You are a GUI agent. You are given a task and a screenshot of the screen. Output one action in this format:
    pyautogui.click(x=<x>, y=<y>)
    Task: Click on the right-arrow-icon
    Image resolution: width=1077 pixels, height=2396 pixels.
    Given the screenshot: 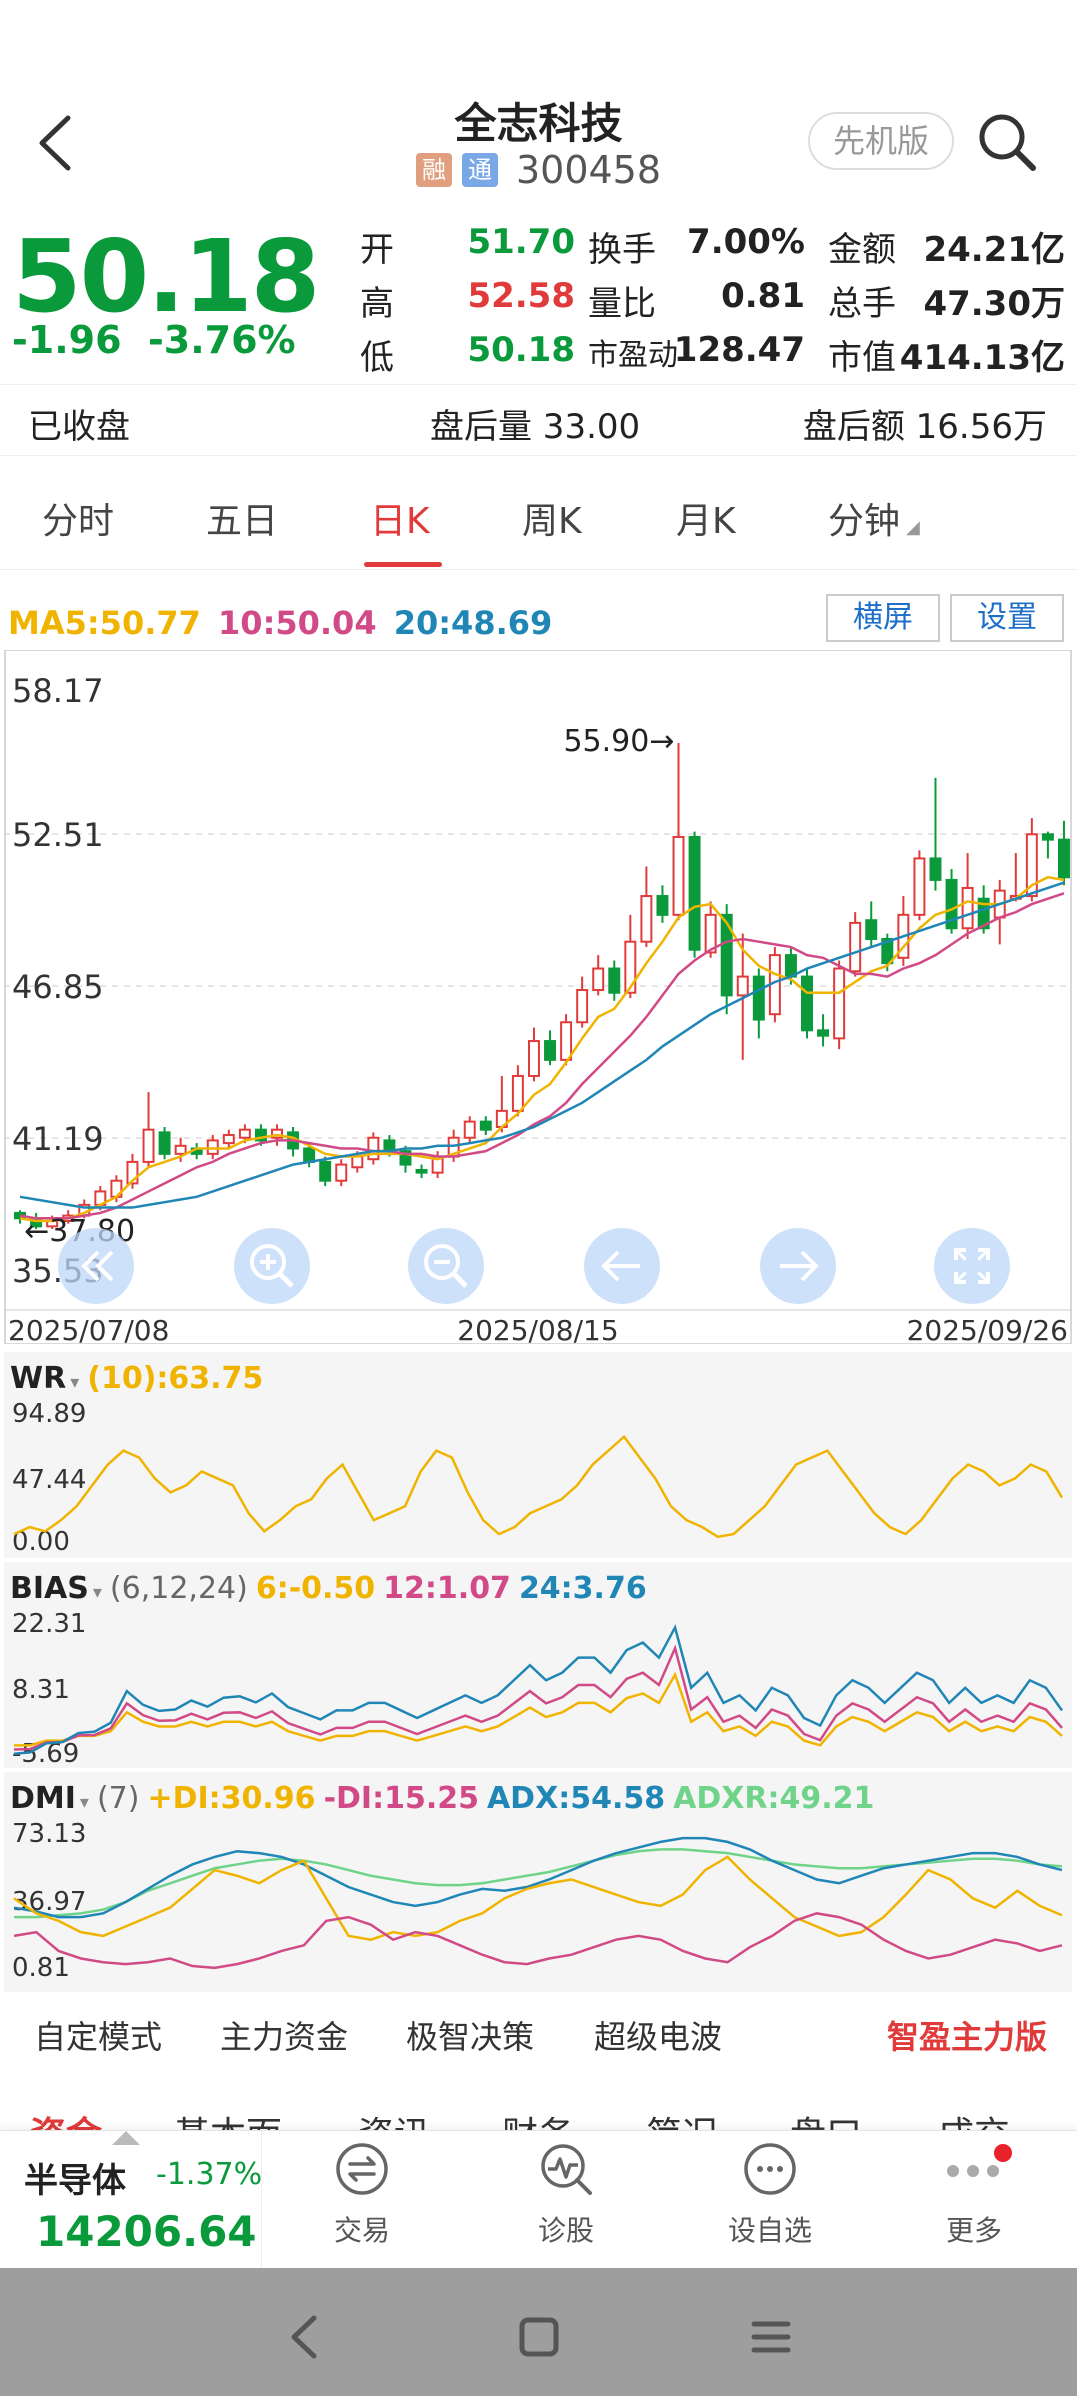 What is the action you would take?
    pyautogui.click(x=798, y=1266)
    